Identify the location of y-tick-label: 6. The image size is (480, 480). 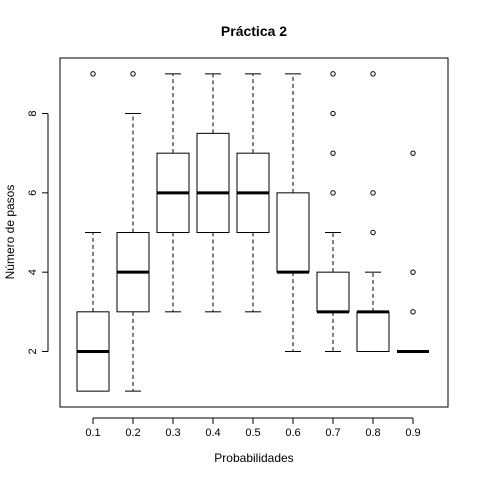
(33, 193).